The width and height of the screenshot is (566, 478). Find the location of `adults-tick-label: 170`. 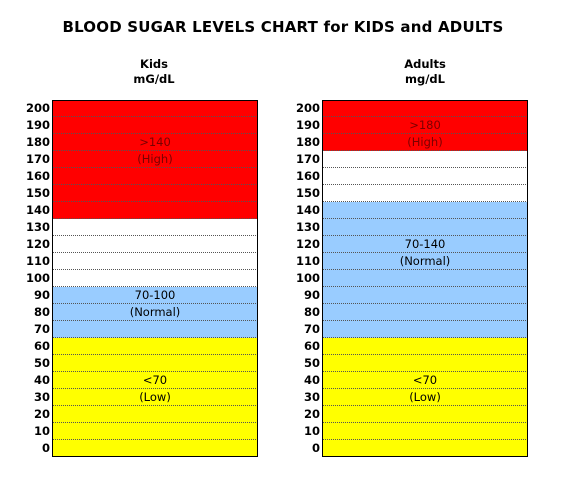

adults-tick-label: 170 is located at coordinates (307, 159).